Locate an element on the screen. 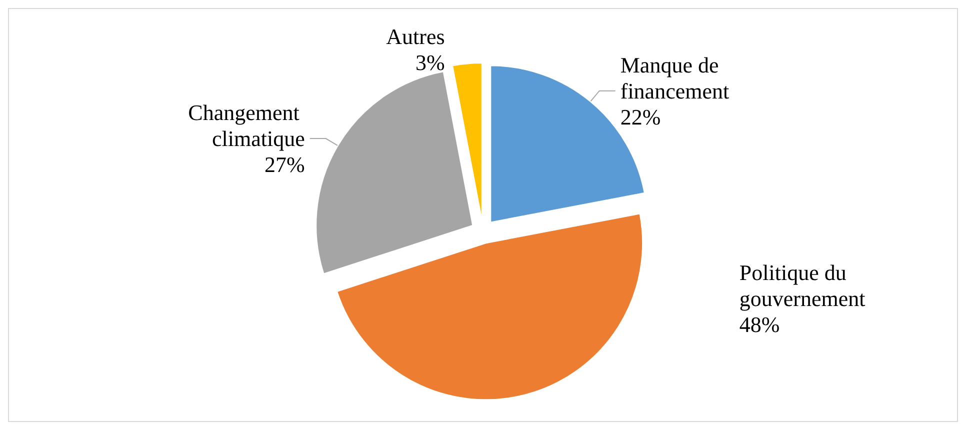 This screenshot has width=968, height=432. slice-label: Autres is located at coordinates (415, 37).